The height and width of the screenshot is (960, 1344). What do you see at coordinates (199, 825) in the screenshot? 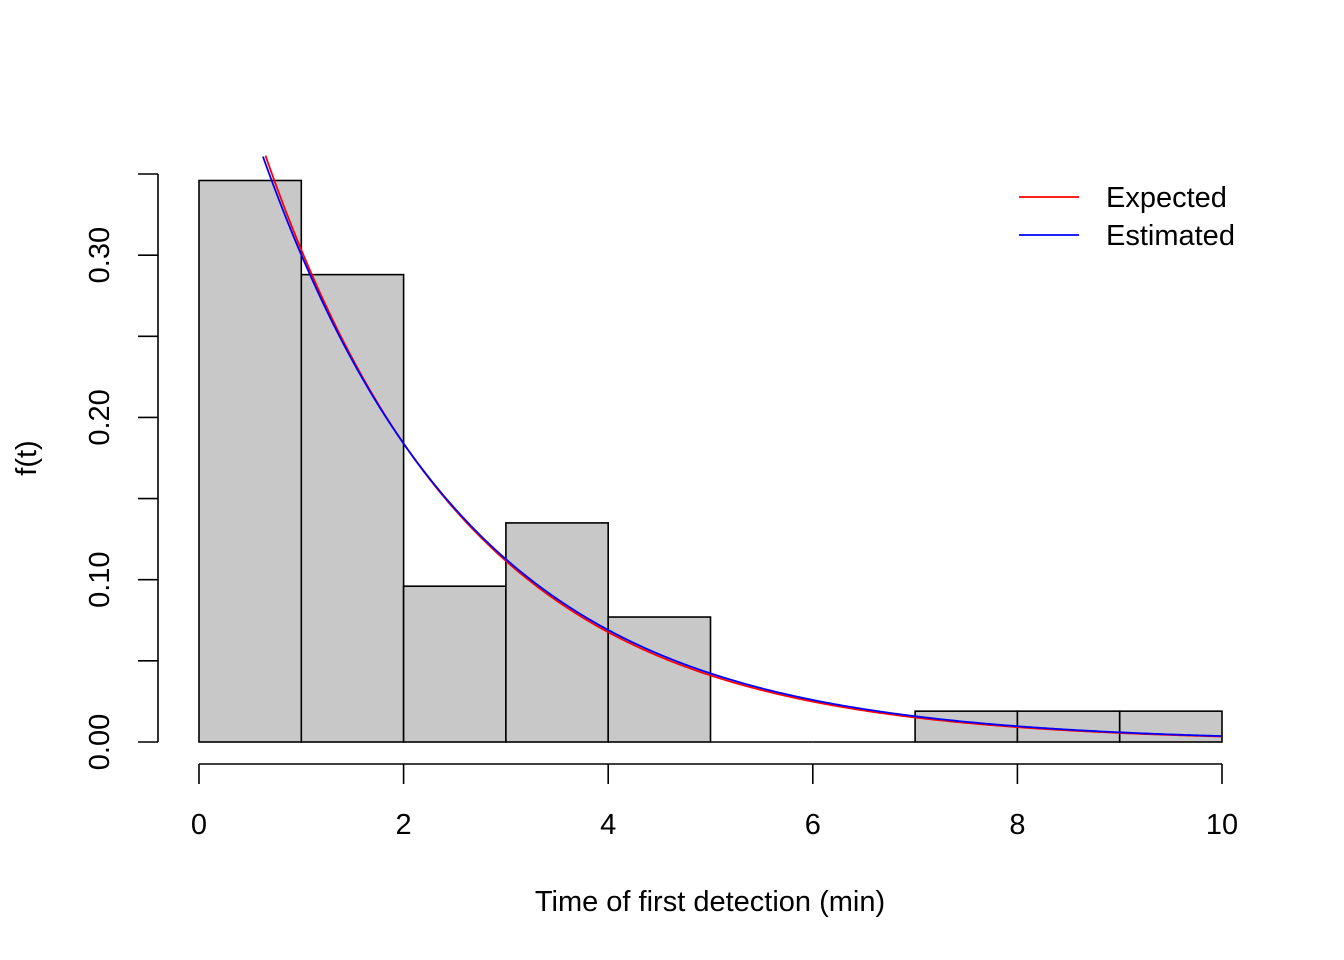
I see `x-tick-label: 0` at bounding box center [199, 825].